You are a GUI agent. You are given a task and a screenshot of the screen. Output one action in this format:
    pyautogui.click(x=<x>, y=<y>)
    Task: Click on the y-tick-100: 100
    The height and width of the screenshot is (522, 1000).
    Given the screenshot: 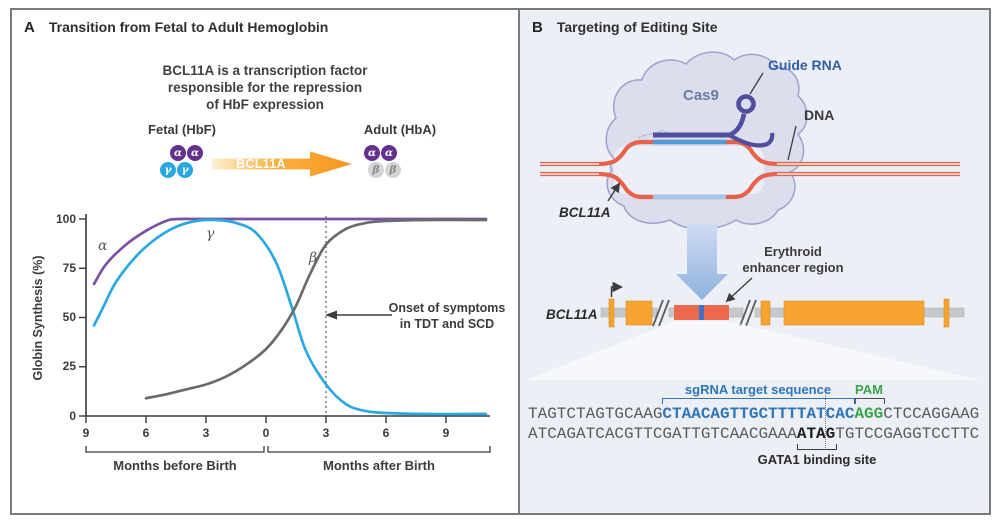 What is the action you would take?
    pyautogui.click(x=66, y=219)
    